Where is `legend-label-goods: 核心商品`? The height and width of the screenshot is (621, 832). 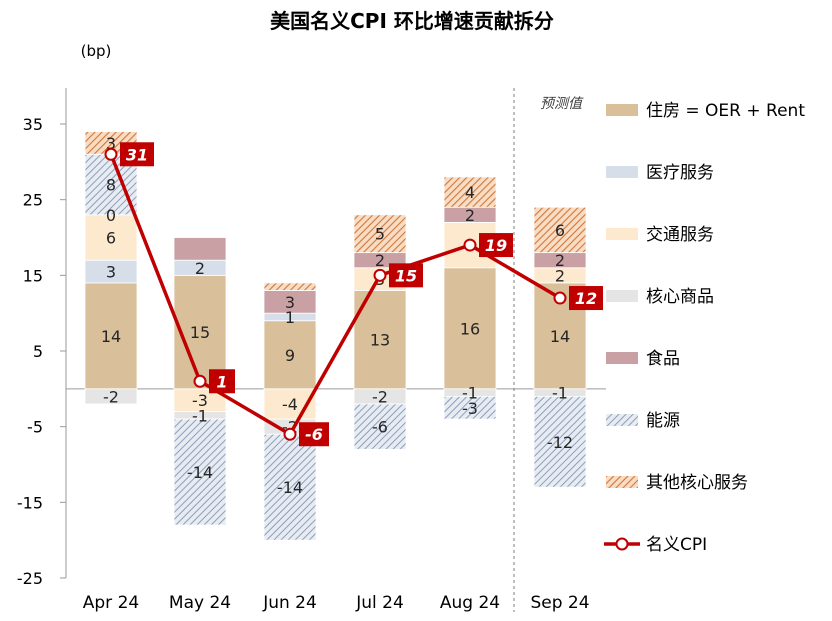 legend-label-goods: 核心商品 is located at coordinates (680, 297).